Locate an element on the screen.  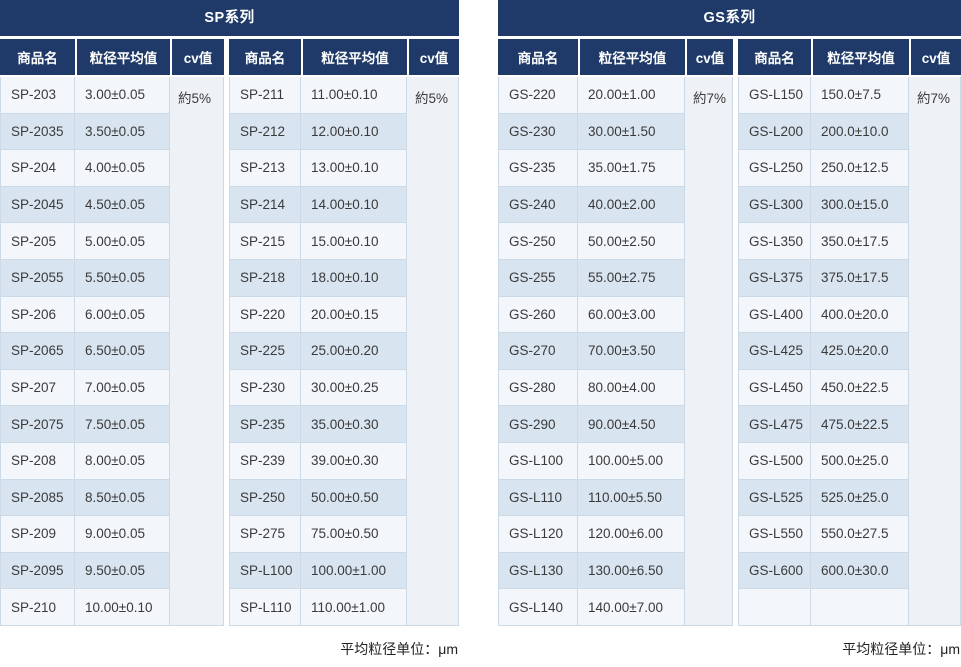
avg-particle-size-cell: 8.50±0.05 is located at coordinates (122, 498).